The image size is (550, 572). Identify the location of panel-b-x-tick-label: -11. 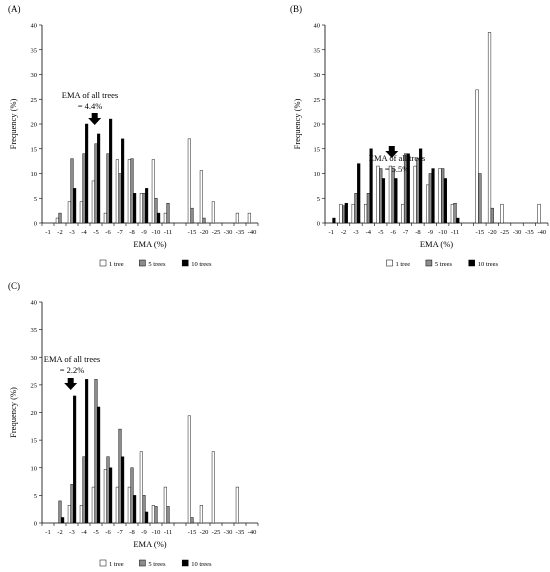
(455, 232).